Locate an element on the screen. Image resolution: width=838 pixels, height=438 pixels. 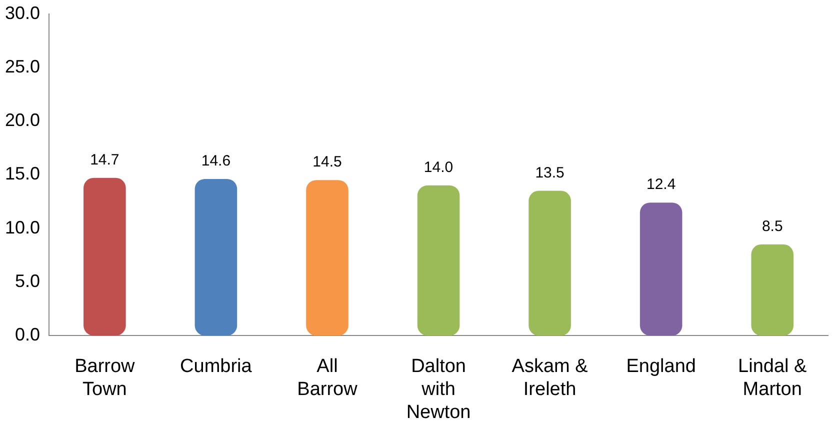
data-label: 14.7 is located at coordinates (105, 160).